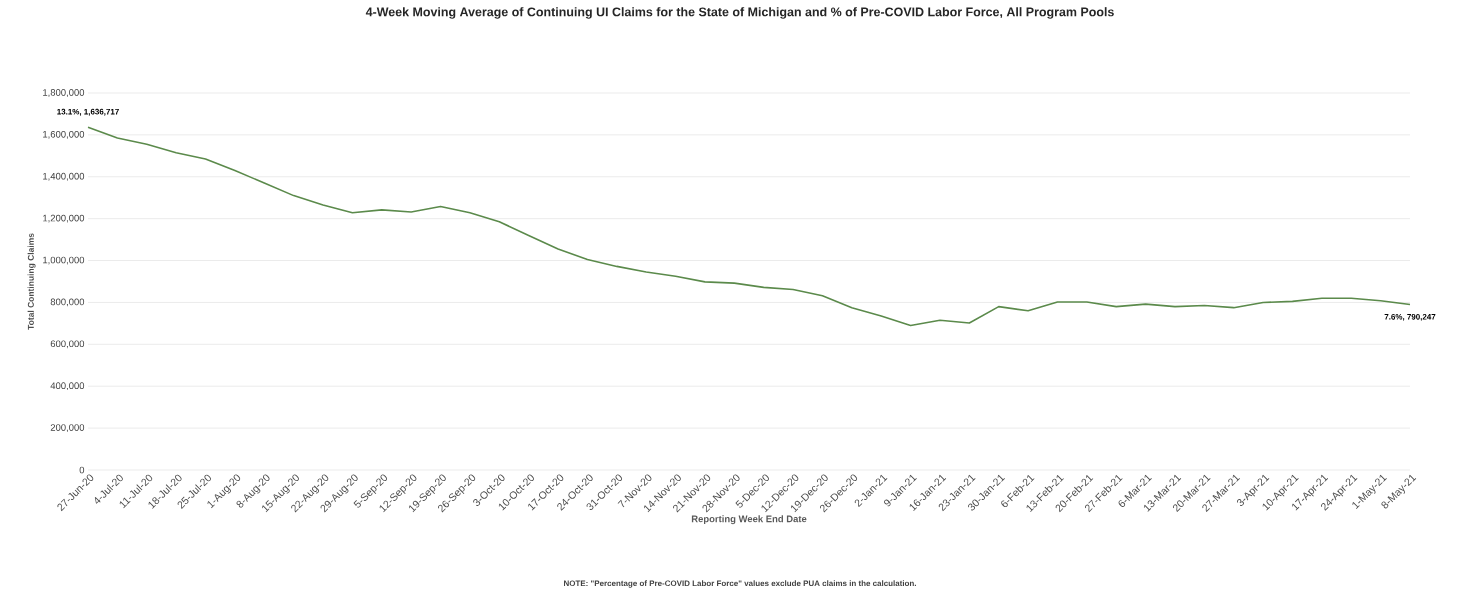 The width and height of the screenshot is (1479, 591). What do you see at coordinates (67, 428) in the screenshot?
I see `y-tick-label: 200,000` at bounding box center [67, 428].